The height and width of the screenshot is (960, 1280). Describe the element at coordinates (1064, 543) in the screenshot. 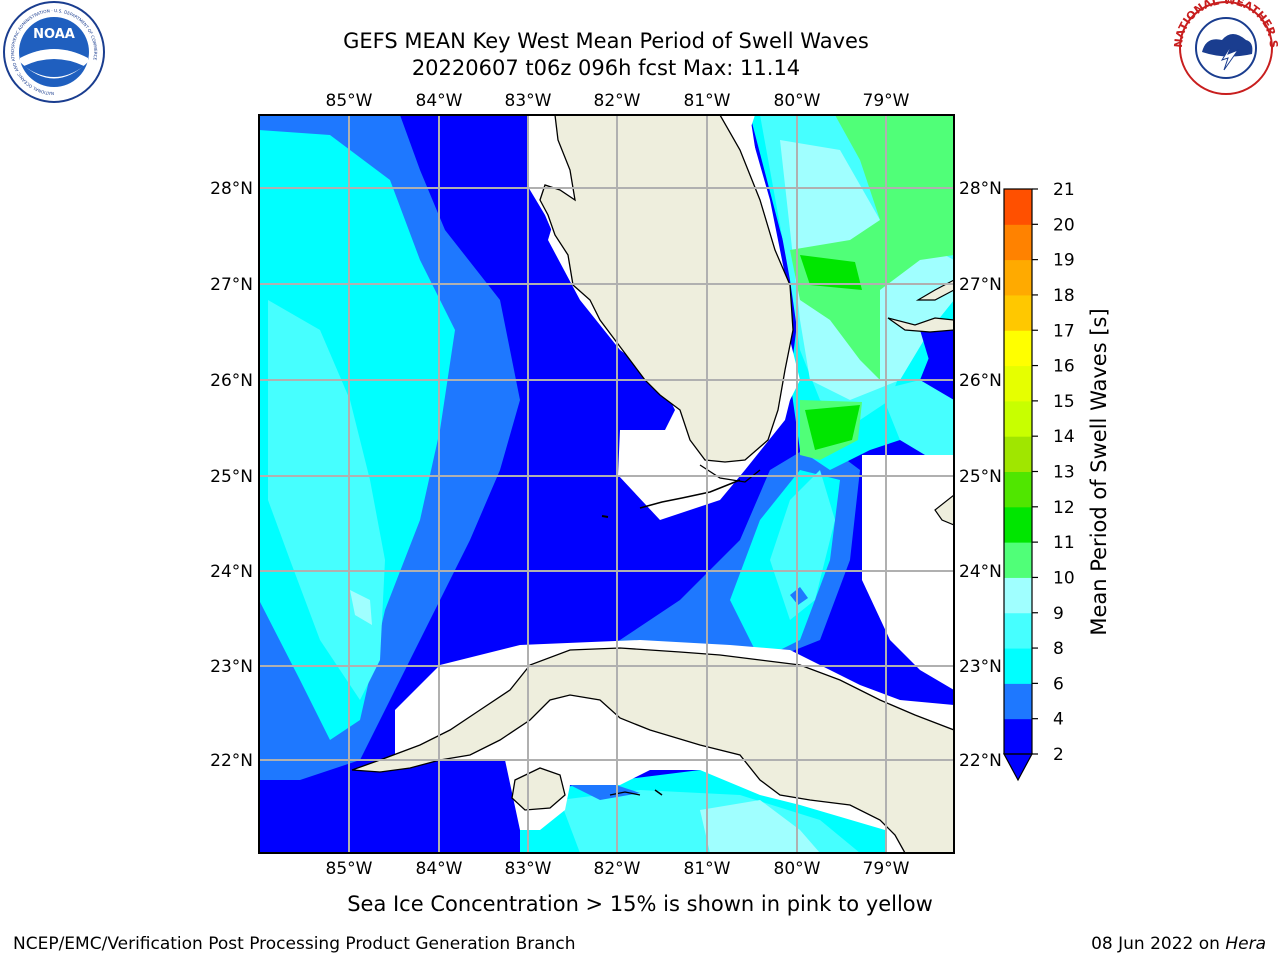

I see `colorbar-tick-label: 11` at that location.